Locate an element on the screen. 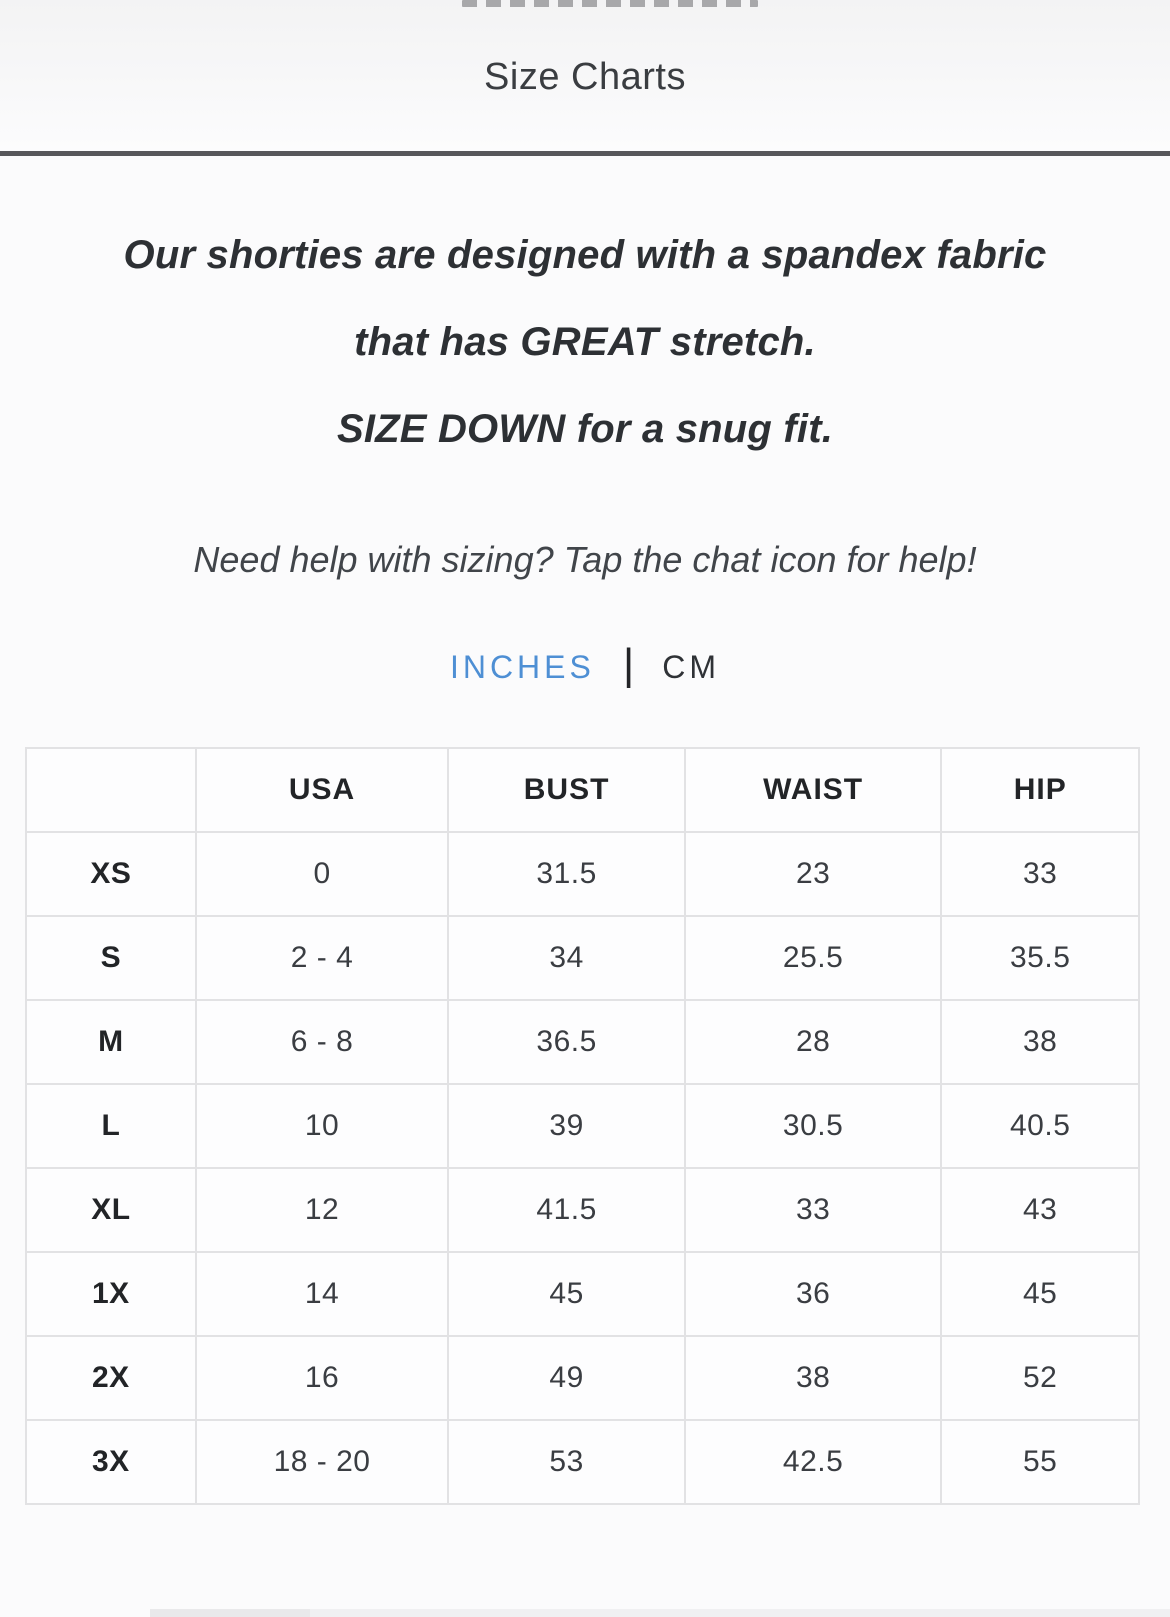 This screenshot has height=1617, width=1170. table-row: XL 12 41.5 33 43 is located at coordinates (582, 1210).